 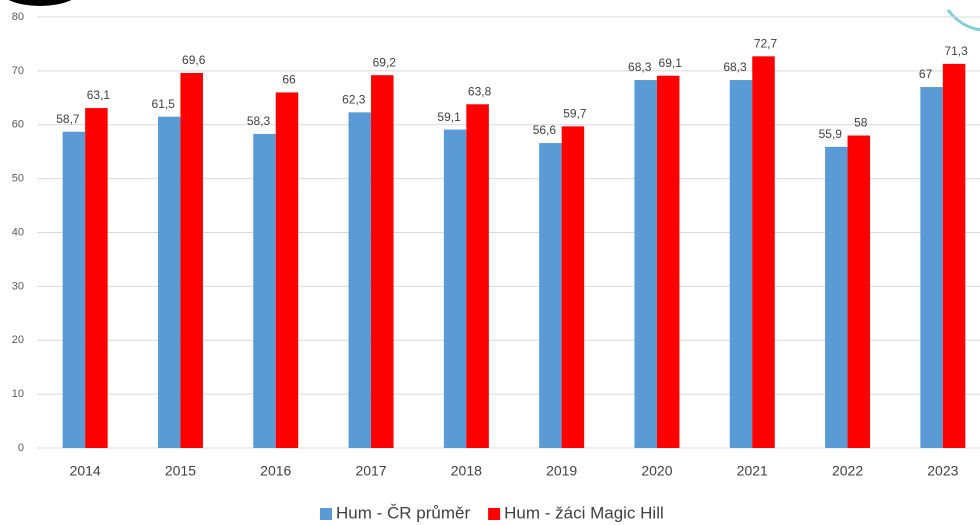 I want to click on value-label: 56,6, so click(x=545, y=130).